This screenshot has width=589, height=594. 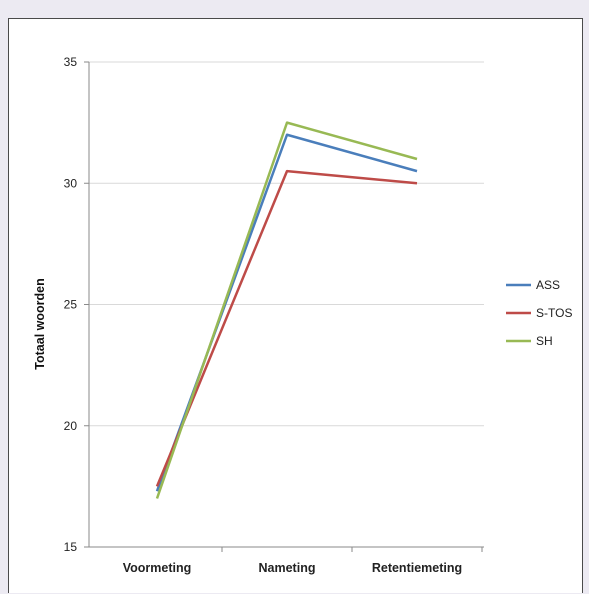 What do you see at coordinates (548, 285) in the screenshot?
I see `legend-label-ass: ASS` at bounding box center [548, 285].